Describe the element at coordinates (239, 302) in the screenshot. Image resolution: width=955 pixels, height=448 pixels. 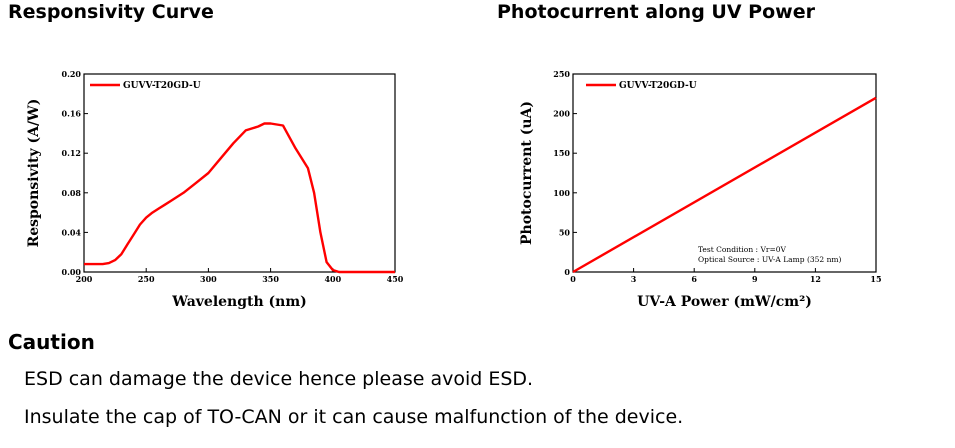
I see `x-axis-label: Wavelength (nm)` at that location.